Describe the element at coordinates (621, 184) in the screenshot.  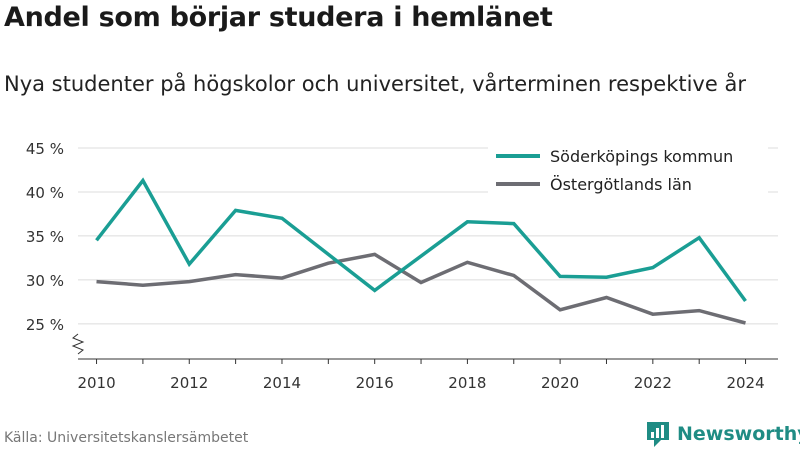
I see `legend-label: Östergötlands län` at that location.